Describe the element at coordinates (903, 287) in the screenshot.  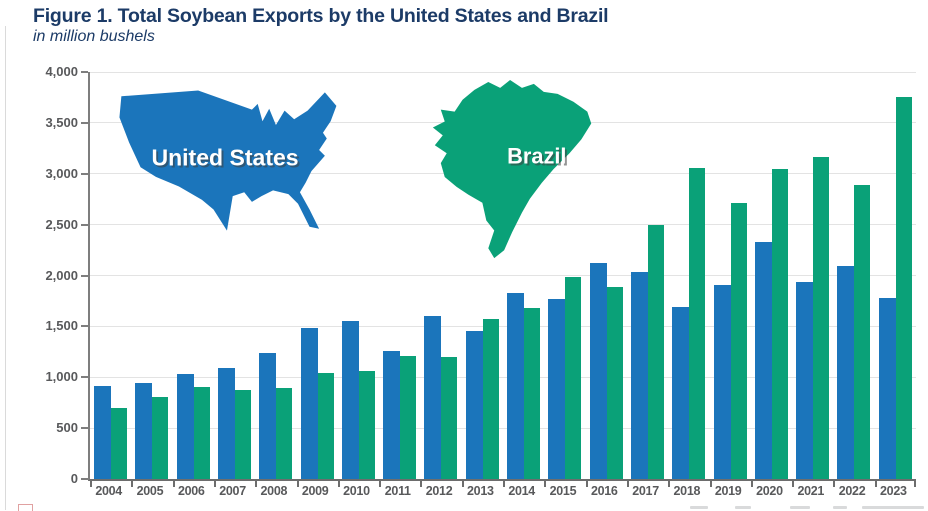
I see `bar-brazil-2023` at that location.